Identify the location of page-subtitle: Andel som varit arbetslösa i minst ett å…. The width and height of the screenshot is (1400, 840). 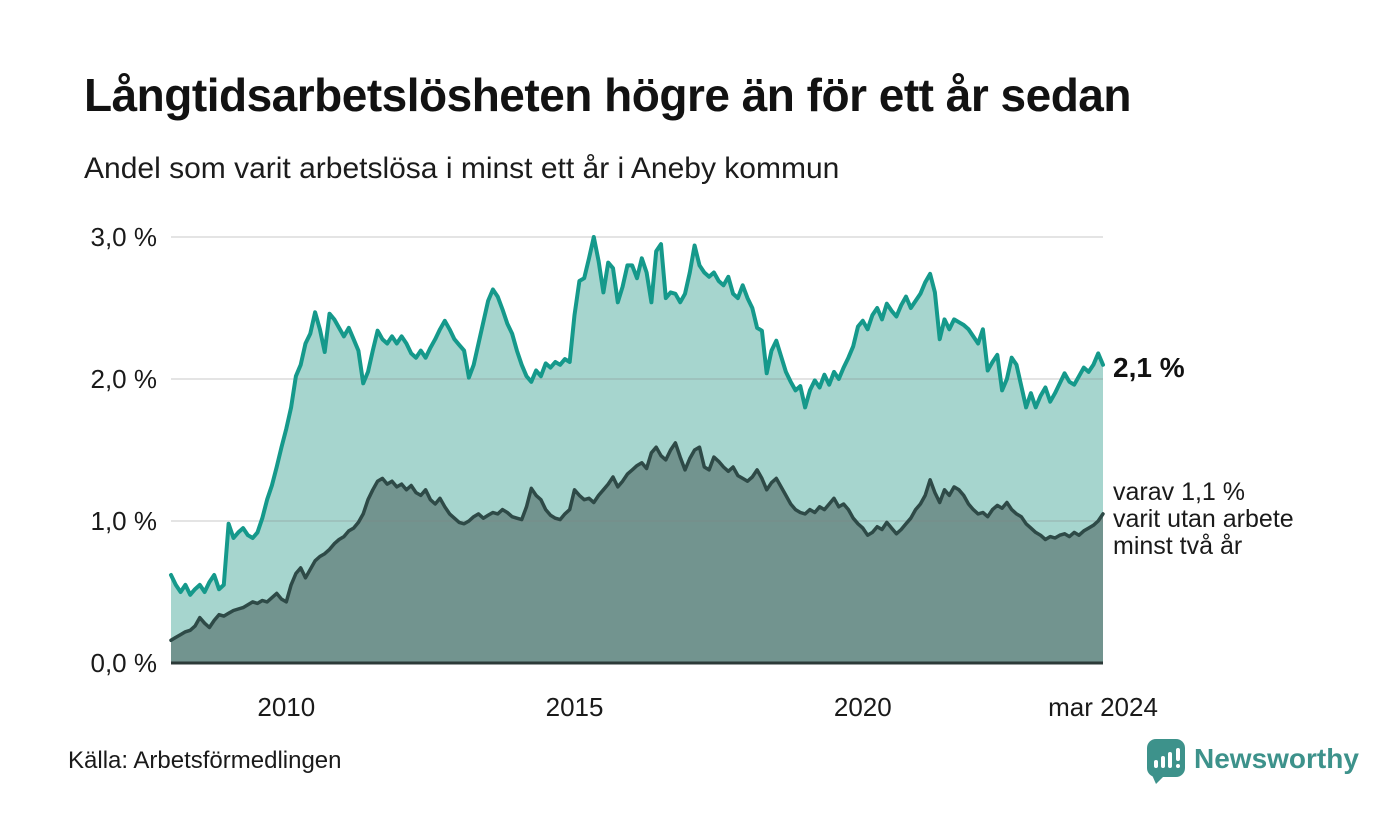
(462, 168).